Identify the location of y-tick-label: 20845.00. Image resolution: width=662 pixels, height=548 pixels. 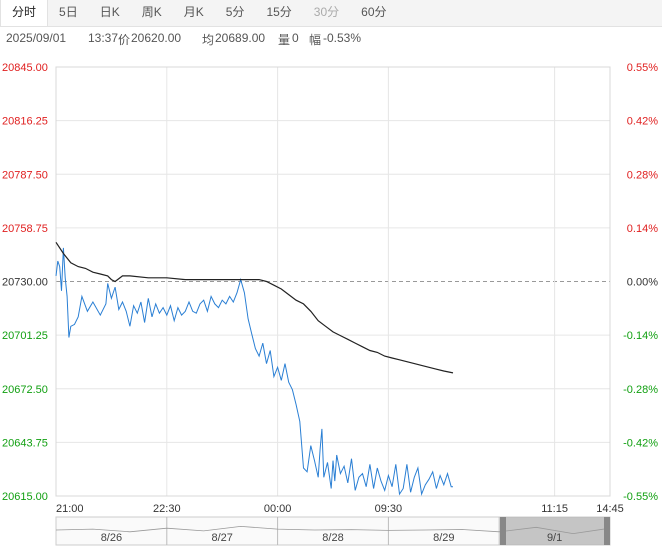
(25, 68).